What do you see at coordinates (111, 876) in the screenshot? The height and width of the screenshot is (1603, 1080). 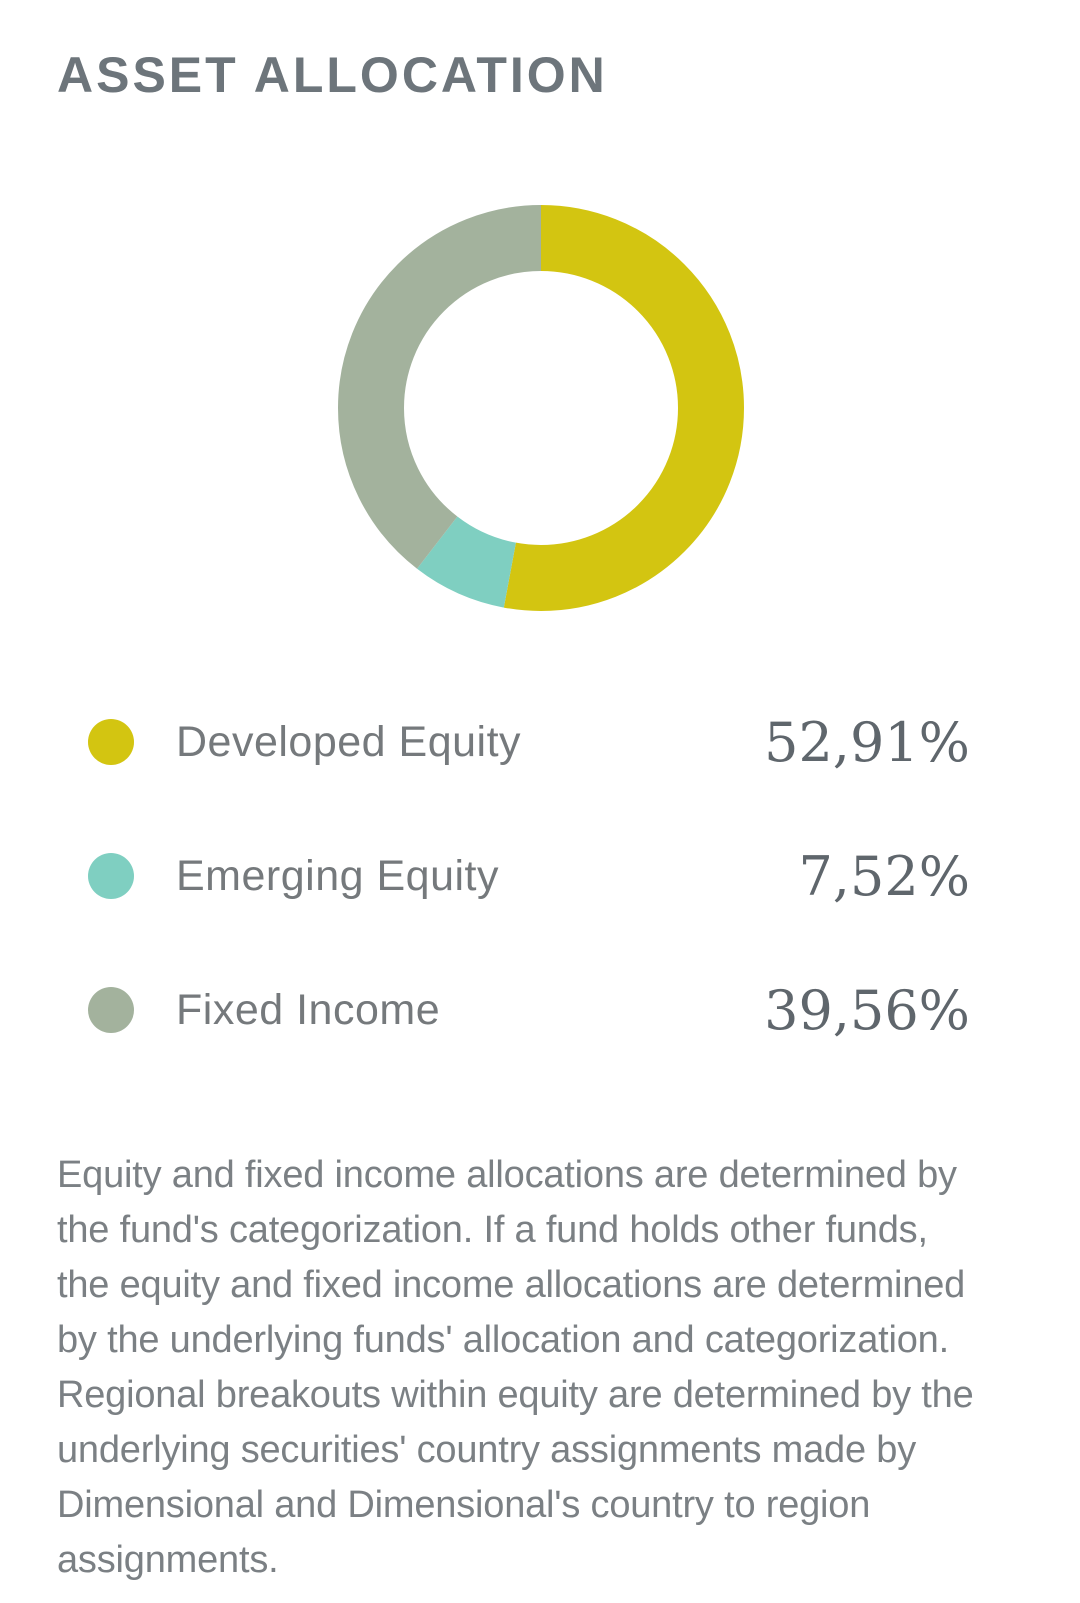 I see `legend-swatch-emerging-equity` at bounding box center [111, 876].